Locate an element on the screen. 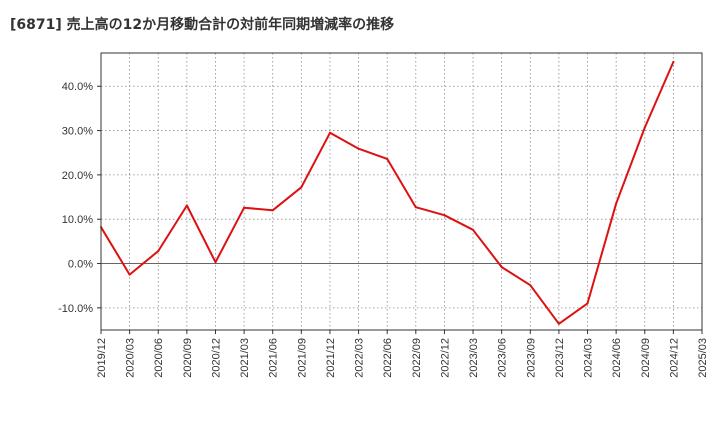 Image resolution: width=720 pixels, height=440 pixels. x-tick-label: 2023/06 is located at coordinates (503, 358).